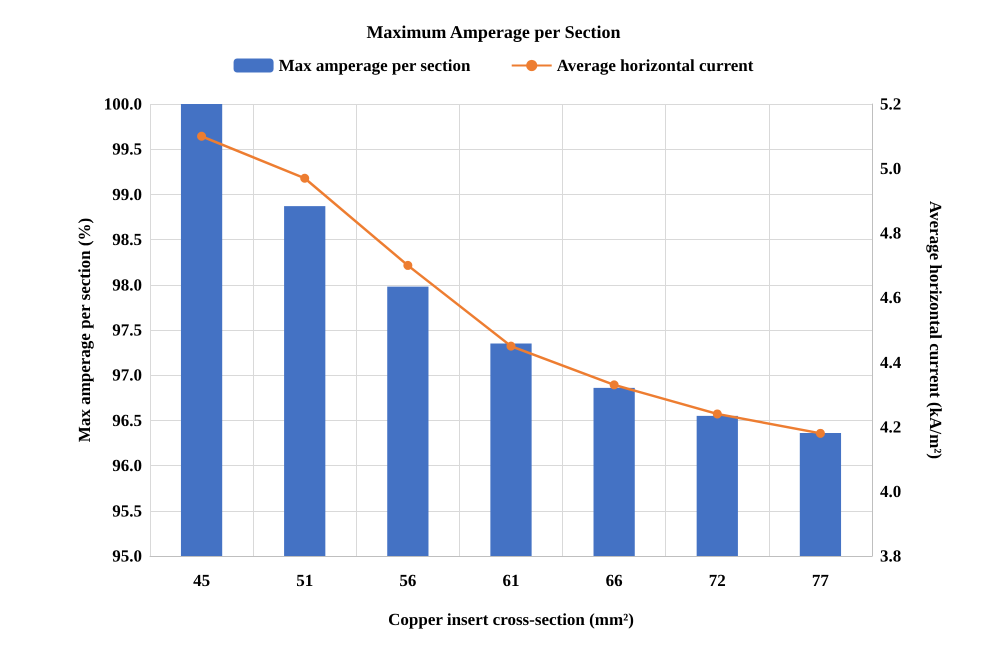 The image size is (987, 646). I want to click on y2-tick-label: 4.0, so click(891, 491).